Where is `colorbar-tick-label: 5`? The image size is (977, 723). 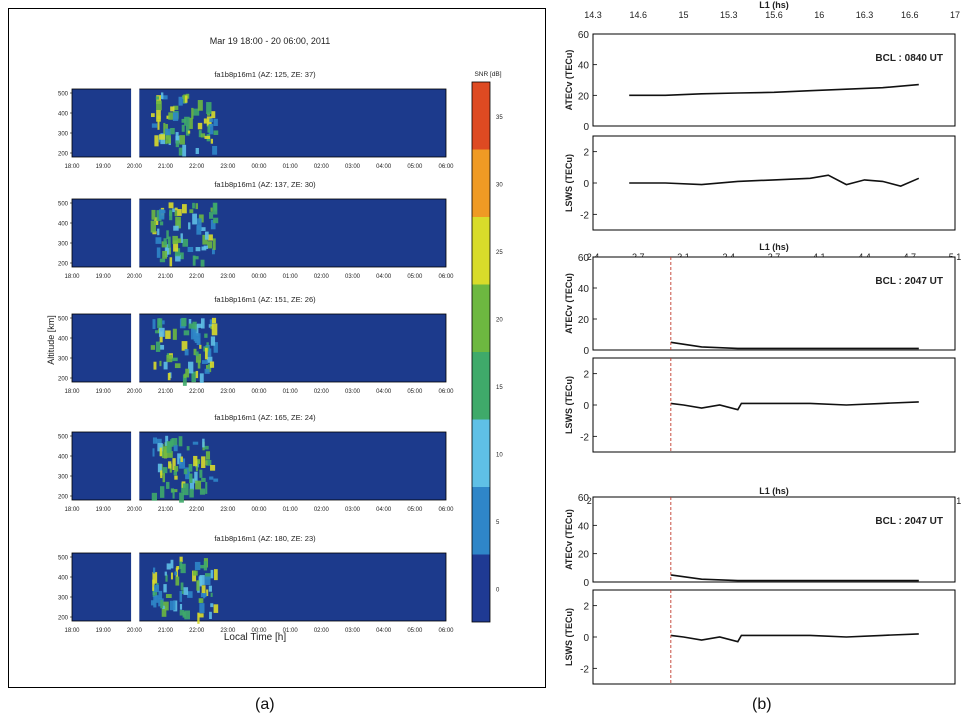 colorbar-tick-label: 5 is located at coordinates (498, 523).